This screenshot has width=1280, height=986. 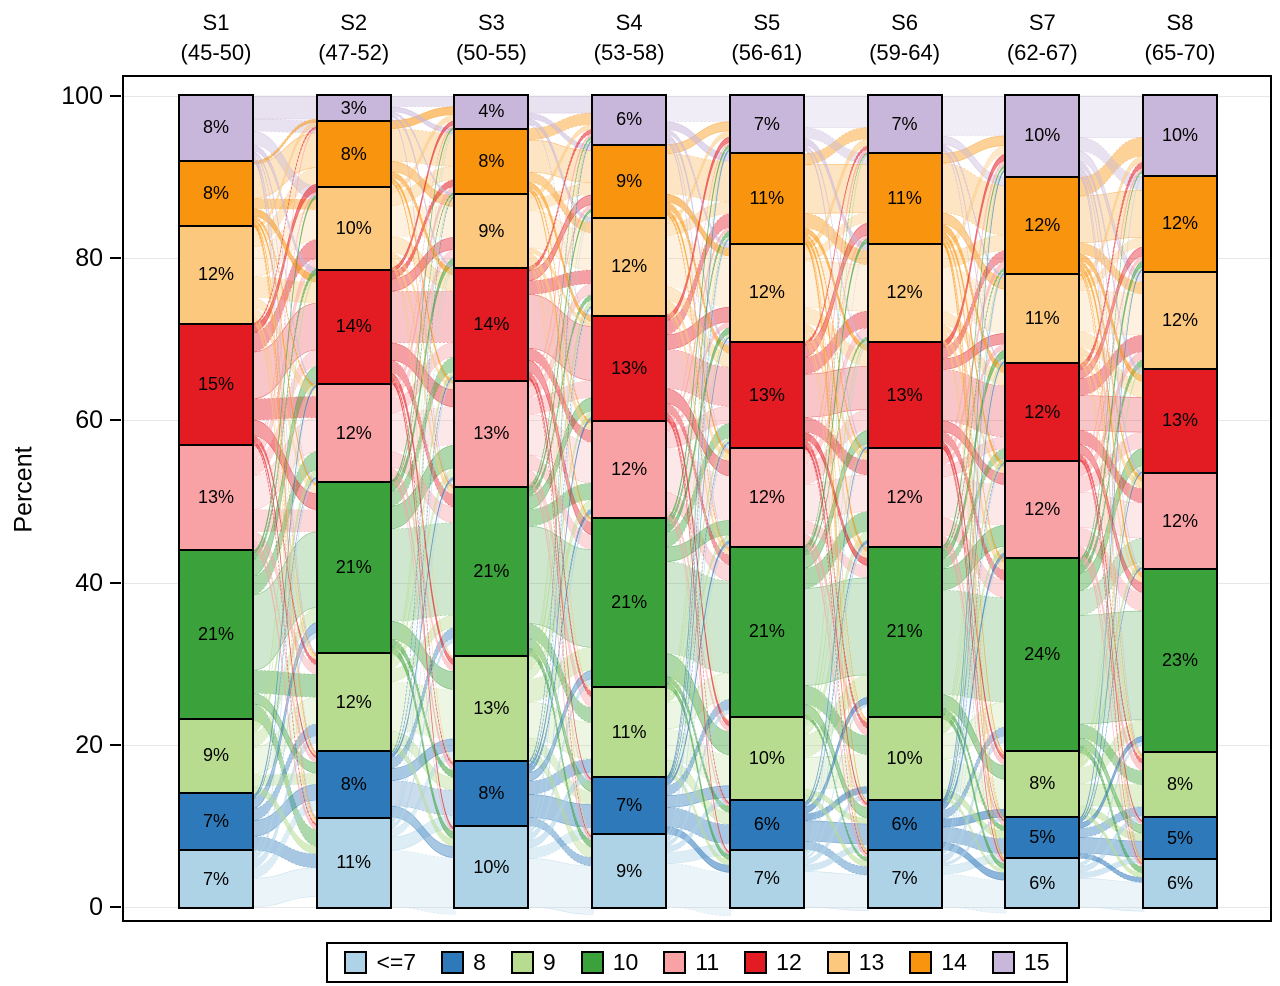 I want to click on legend-item: 12, so click(x=773, y=962).